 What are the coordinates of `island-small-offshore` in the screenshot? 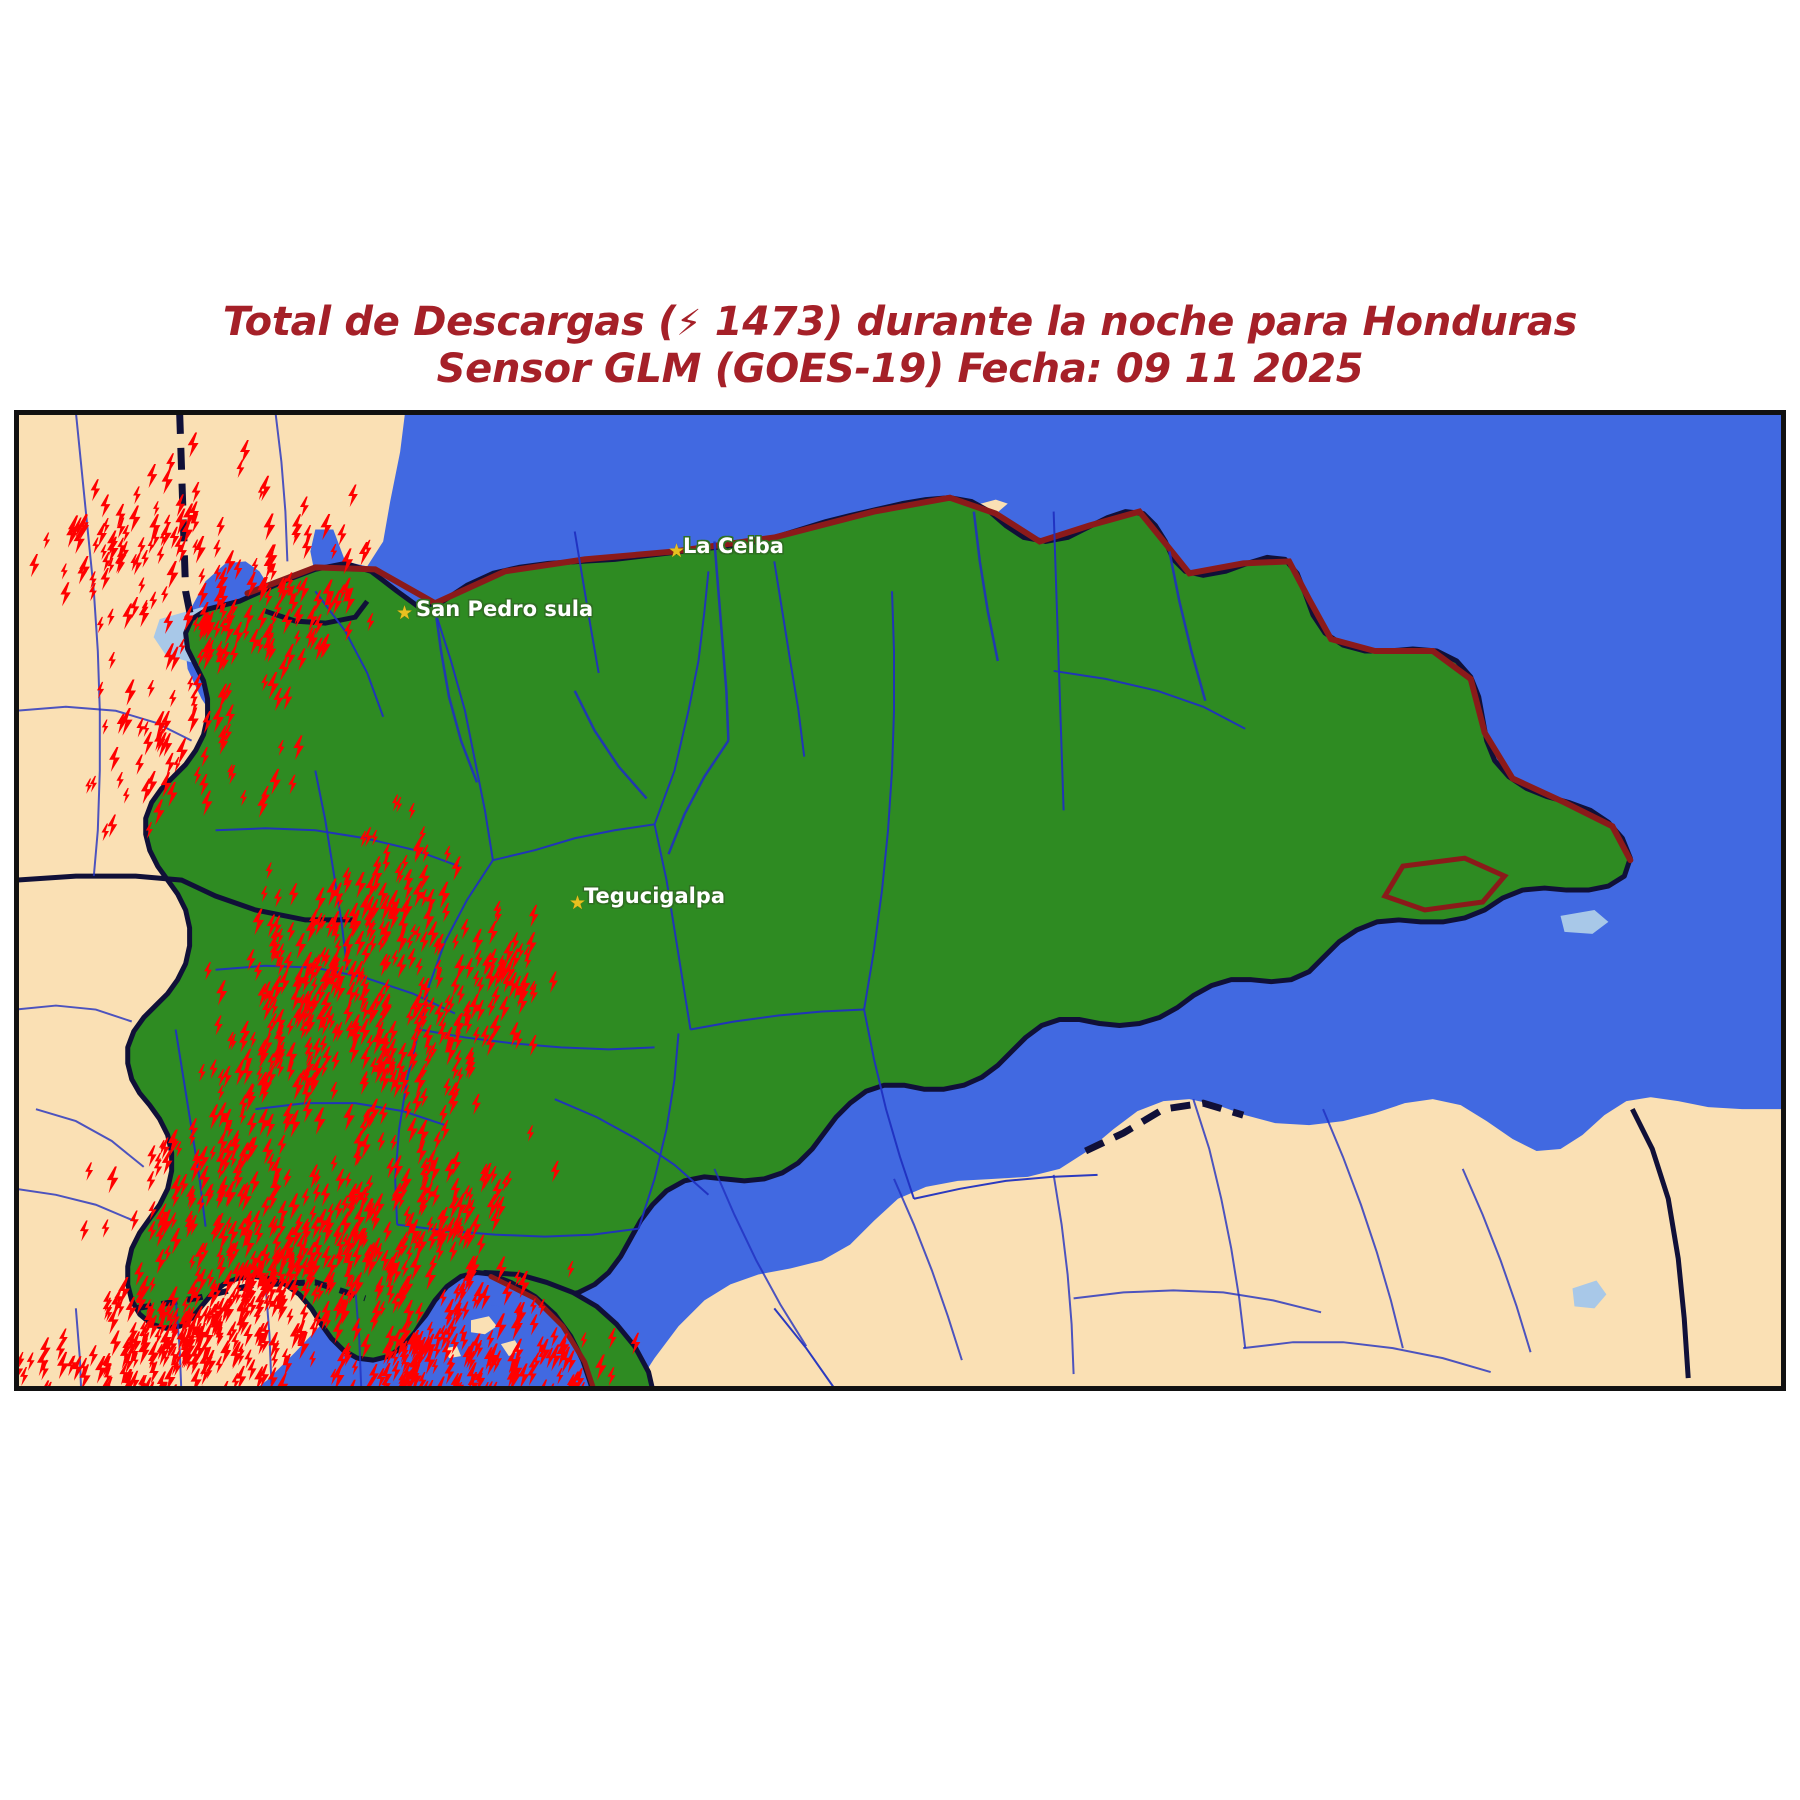 It's located at (1725, 1276).